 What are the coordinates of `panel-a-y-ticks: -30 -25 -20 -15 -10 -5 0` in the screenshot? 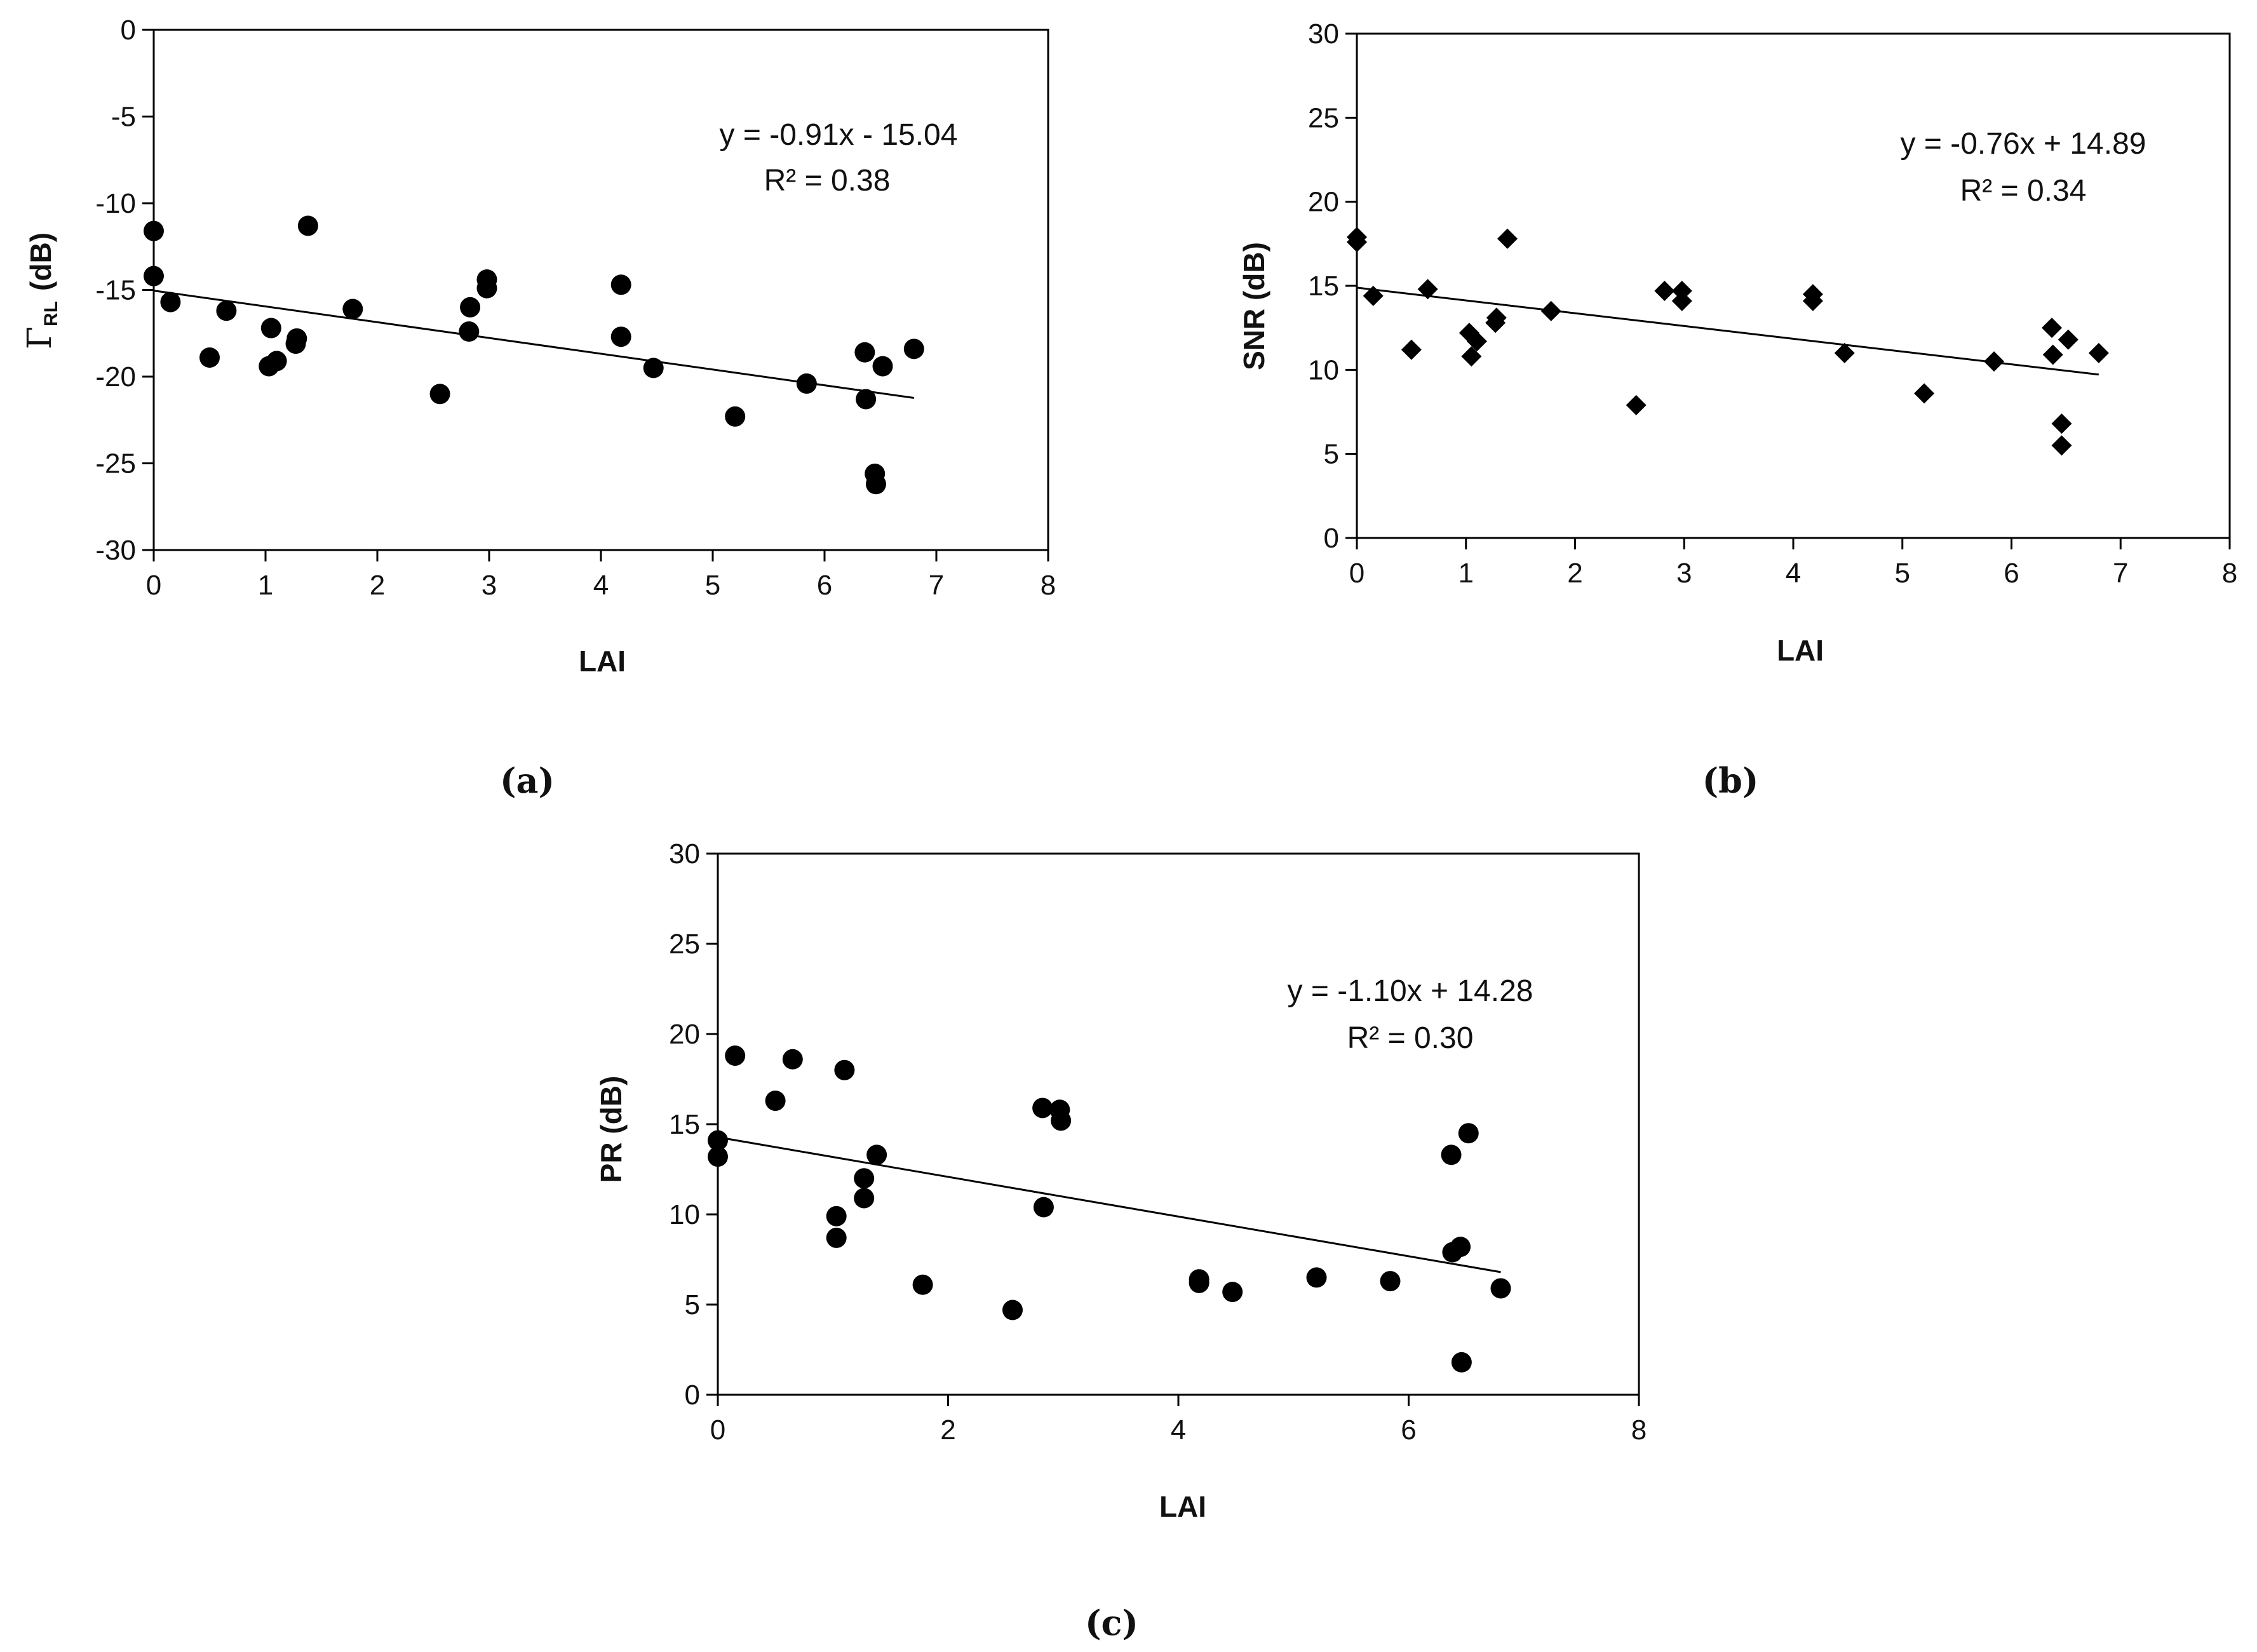 It's located at (125, 290).